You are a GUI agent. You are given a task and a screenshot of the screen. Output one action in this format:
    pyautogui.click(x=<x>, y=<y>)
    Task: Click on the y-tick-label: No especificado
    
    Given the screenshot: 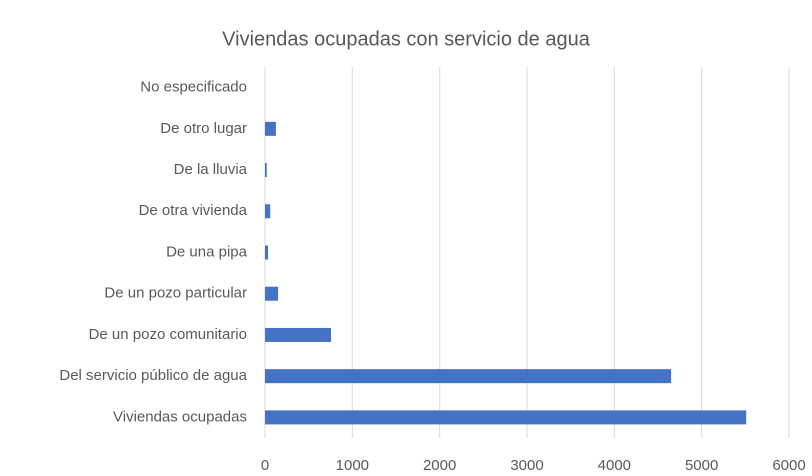 What is the action you would take?
    pyautogui.click(x=193, y=87)
    